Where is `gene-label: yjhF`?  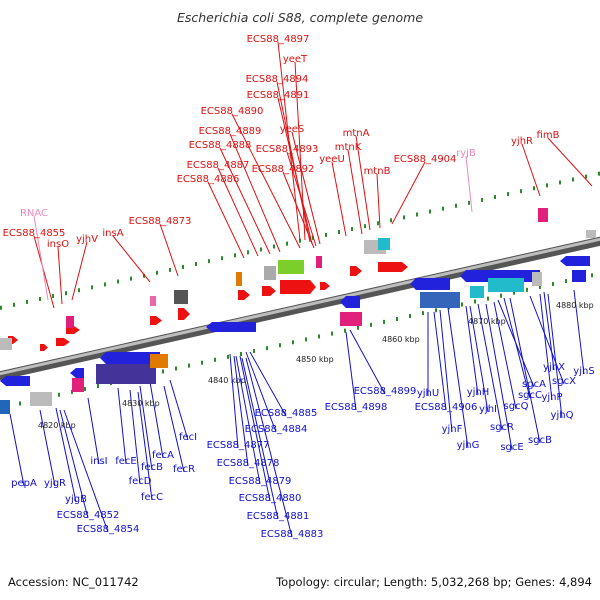 gene-label: yjhF is located at coordinates (452, 429).